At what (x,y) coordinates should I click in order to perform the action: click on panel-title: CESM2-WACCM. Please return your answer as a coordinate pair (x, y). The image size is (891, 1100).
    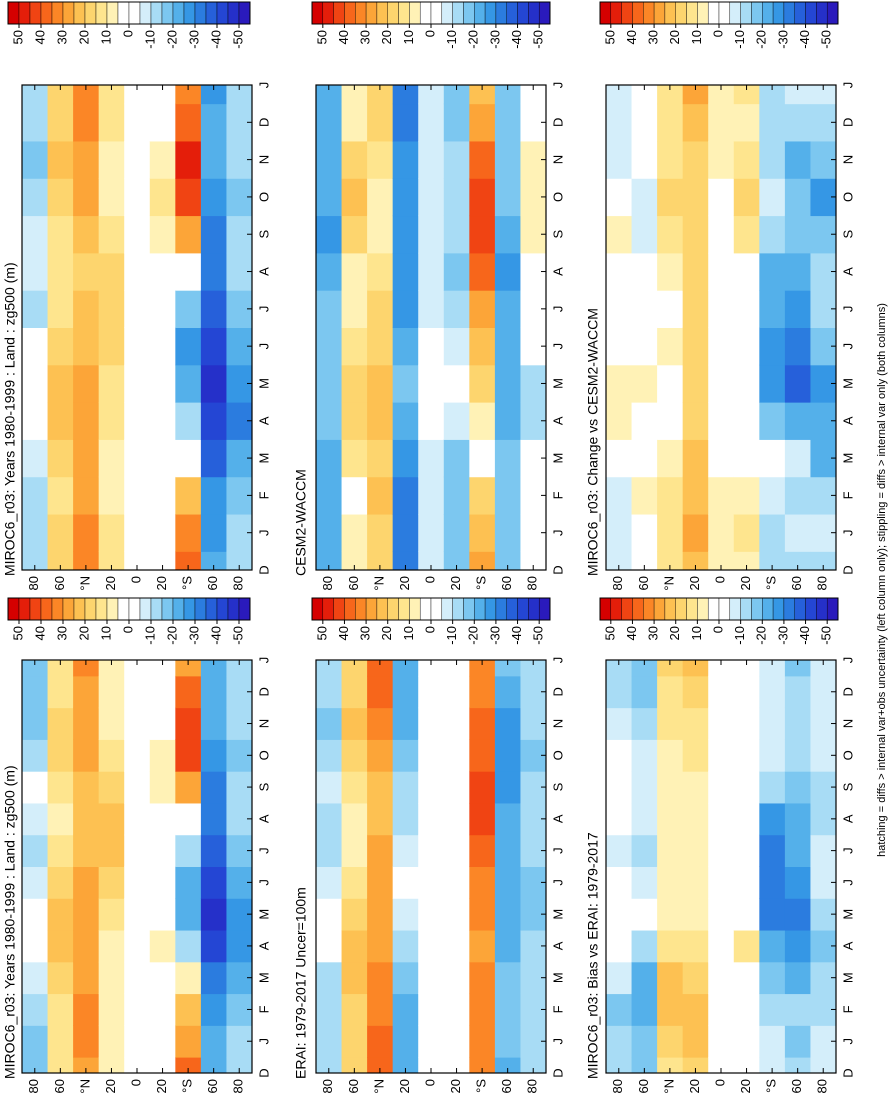
    Looking at the image, I should click on (301, 522).